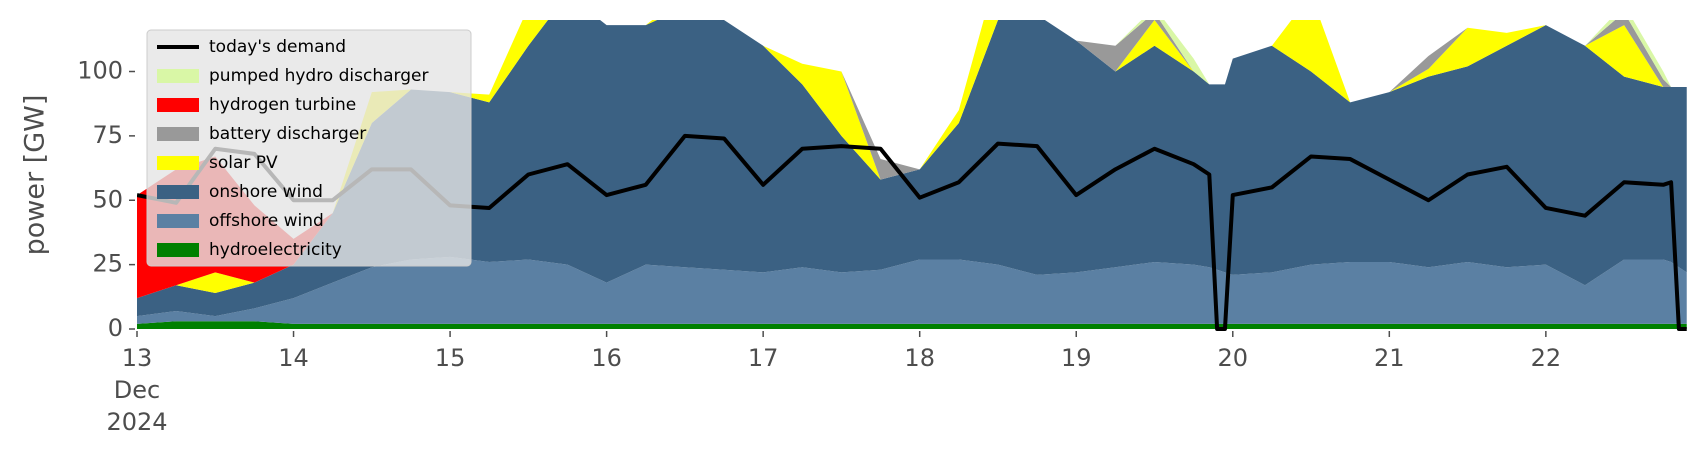 This screenshot has width=1706, height=460. Describe the element at coordinates (35, 175) in the screenshot. I see `y-axis-label: power [GW]` at that location.